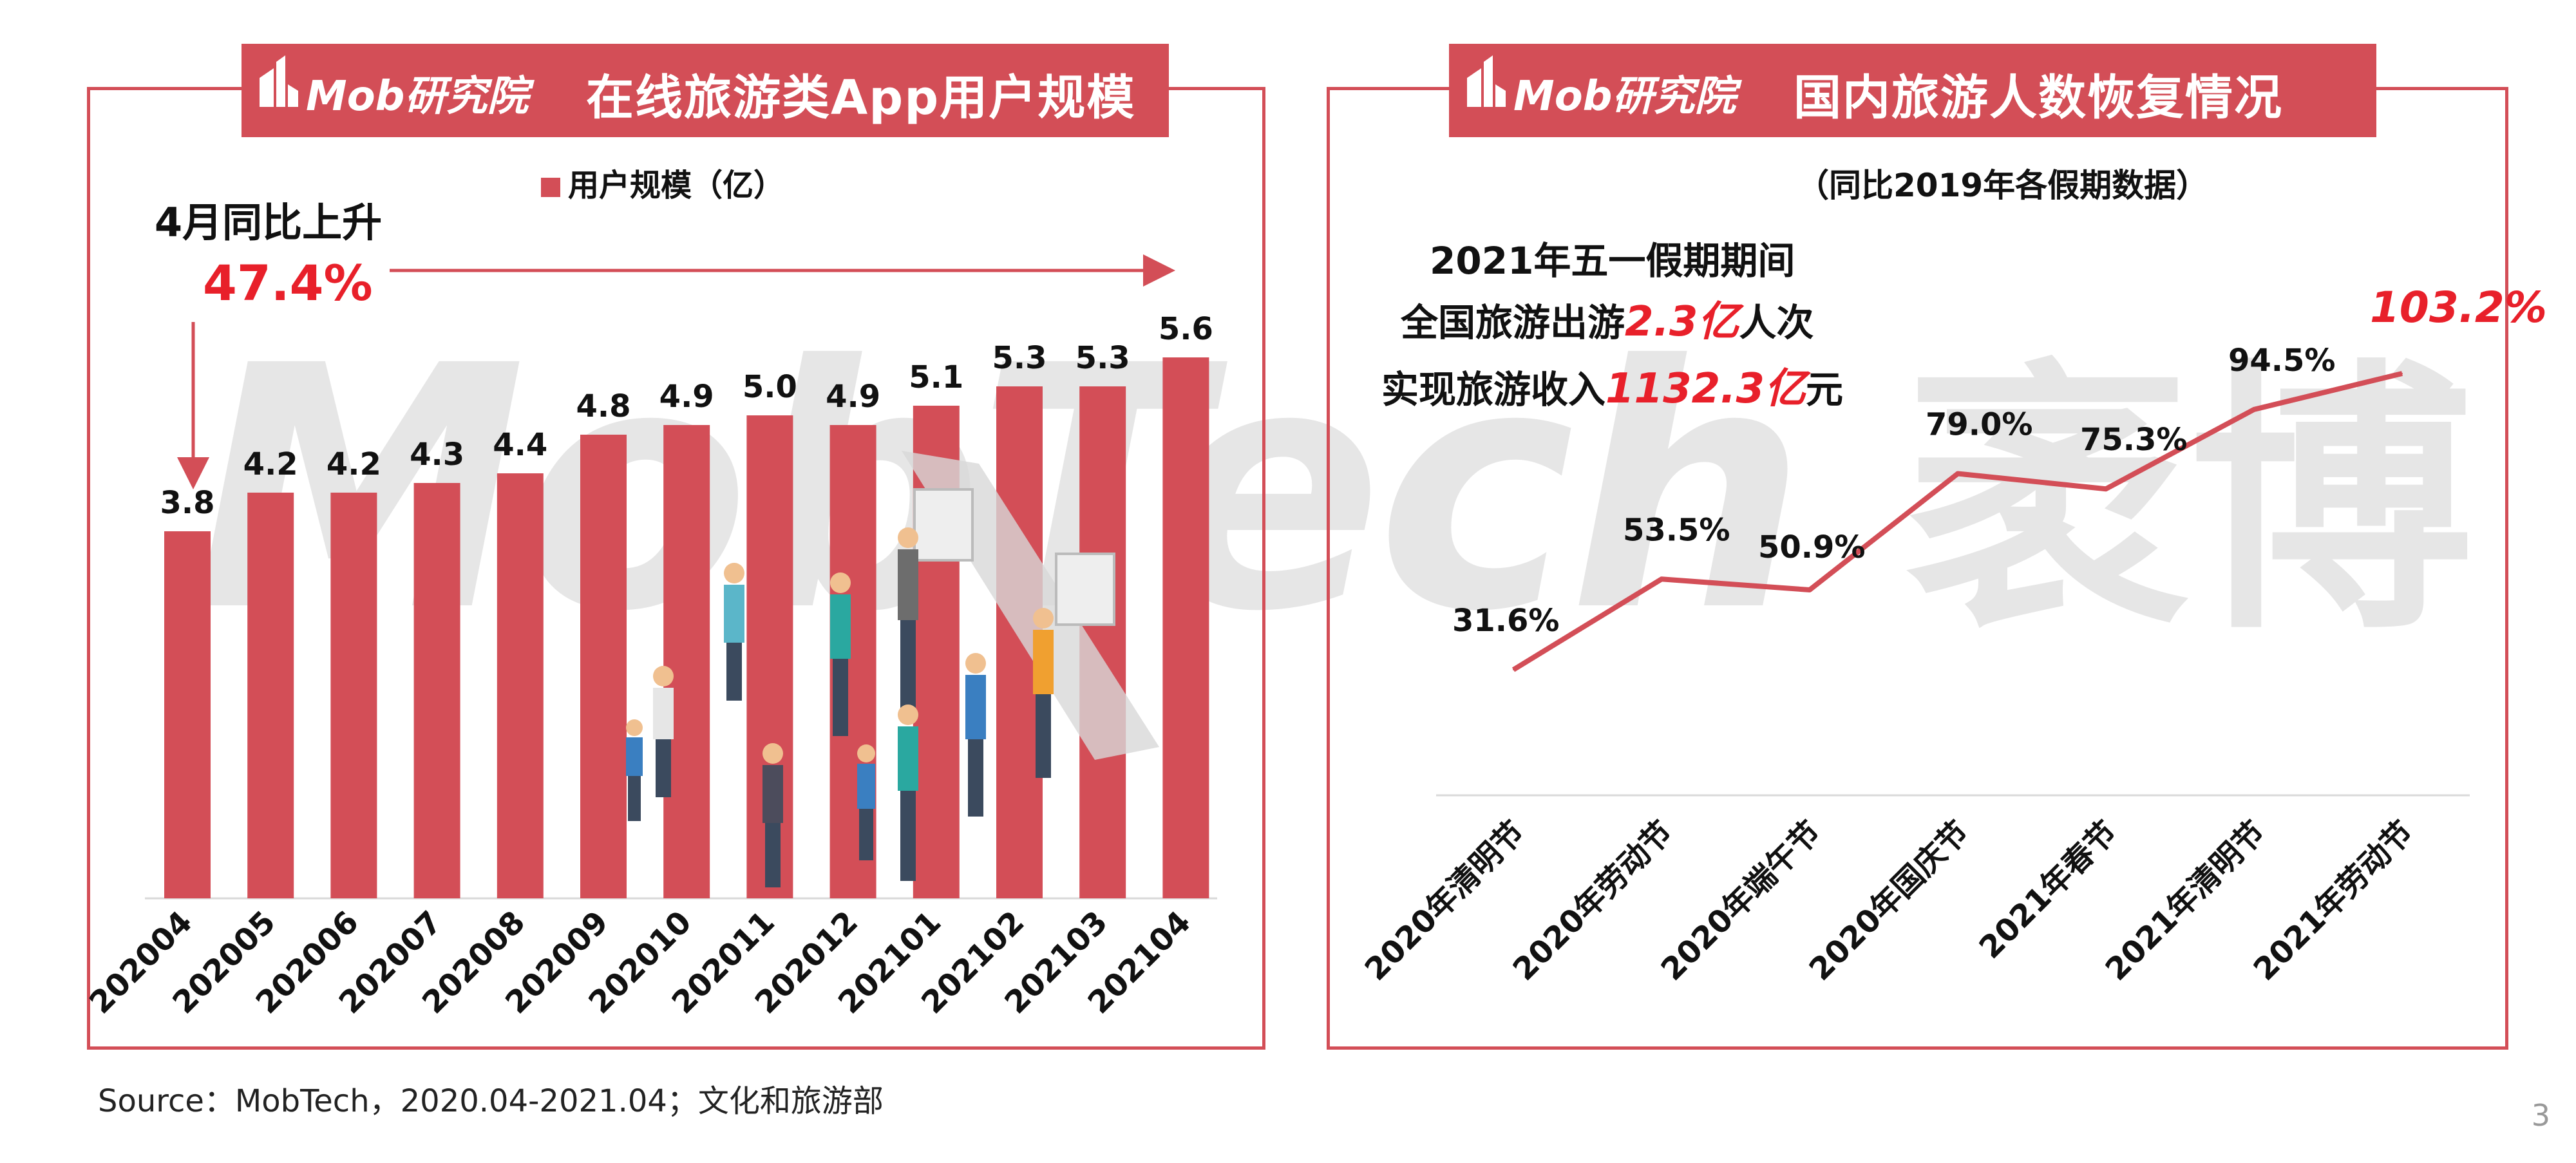 The height and width of the screenshot is (1163, 2576). What do you see at coordinates (936, 377) in the screenshot?
I see `bar-data-label: 5.1` at bounding box center [936, 377].